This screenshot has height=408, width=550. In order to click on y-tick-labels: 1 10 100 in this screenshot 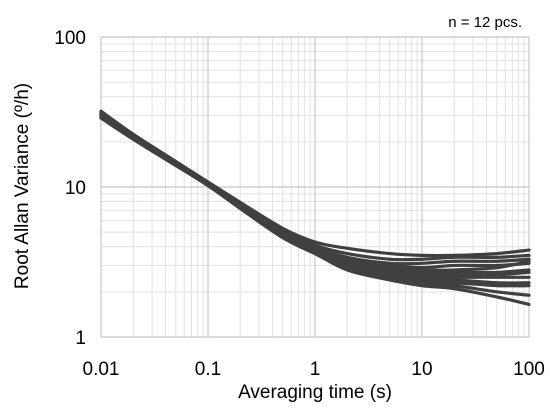, I will do `click(70, 188)`.